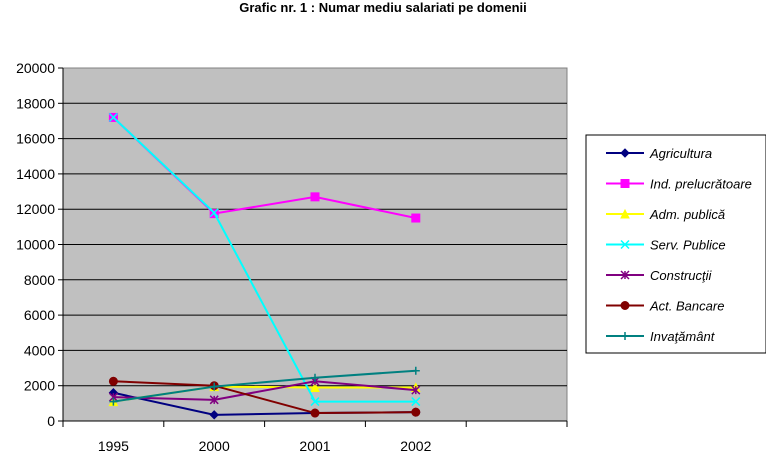 This screenshot has width=766, height=454. I want to click on y-tick-label: 14000, so click(35, 174).